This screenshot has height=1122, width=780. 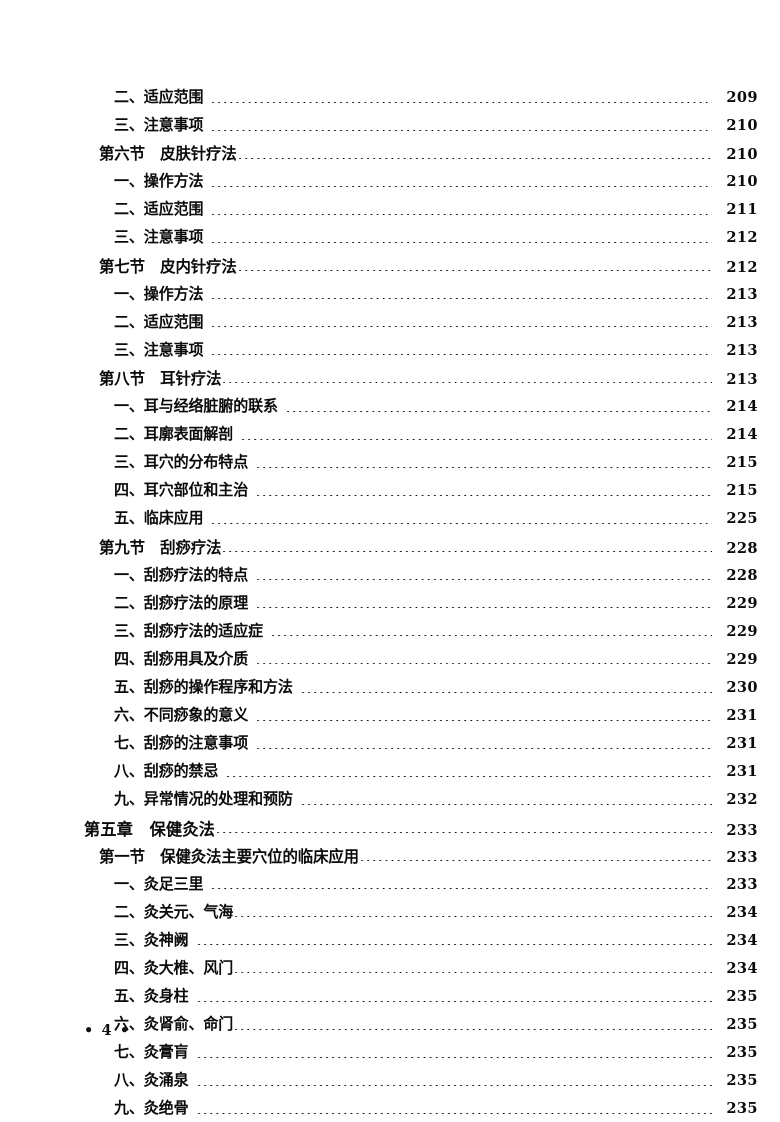 What do you see at coordinates (181, 490) in the screenshot?
I see `toc-entry-label: 四、耳穴部位和主治` at bounding box center [181, 490].